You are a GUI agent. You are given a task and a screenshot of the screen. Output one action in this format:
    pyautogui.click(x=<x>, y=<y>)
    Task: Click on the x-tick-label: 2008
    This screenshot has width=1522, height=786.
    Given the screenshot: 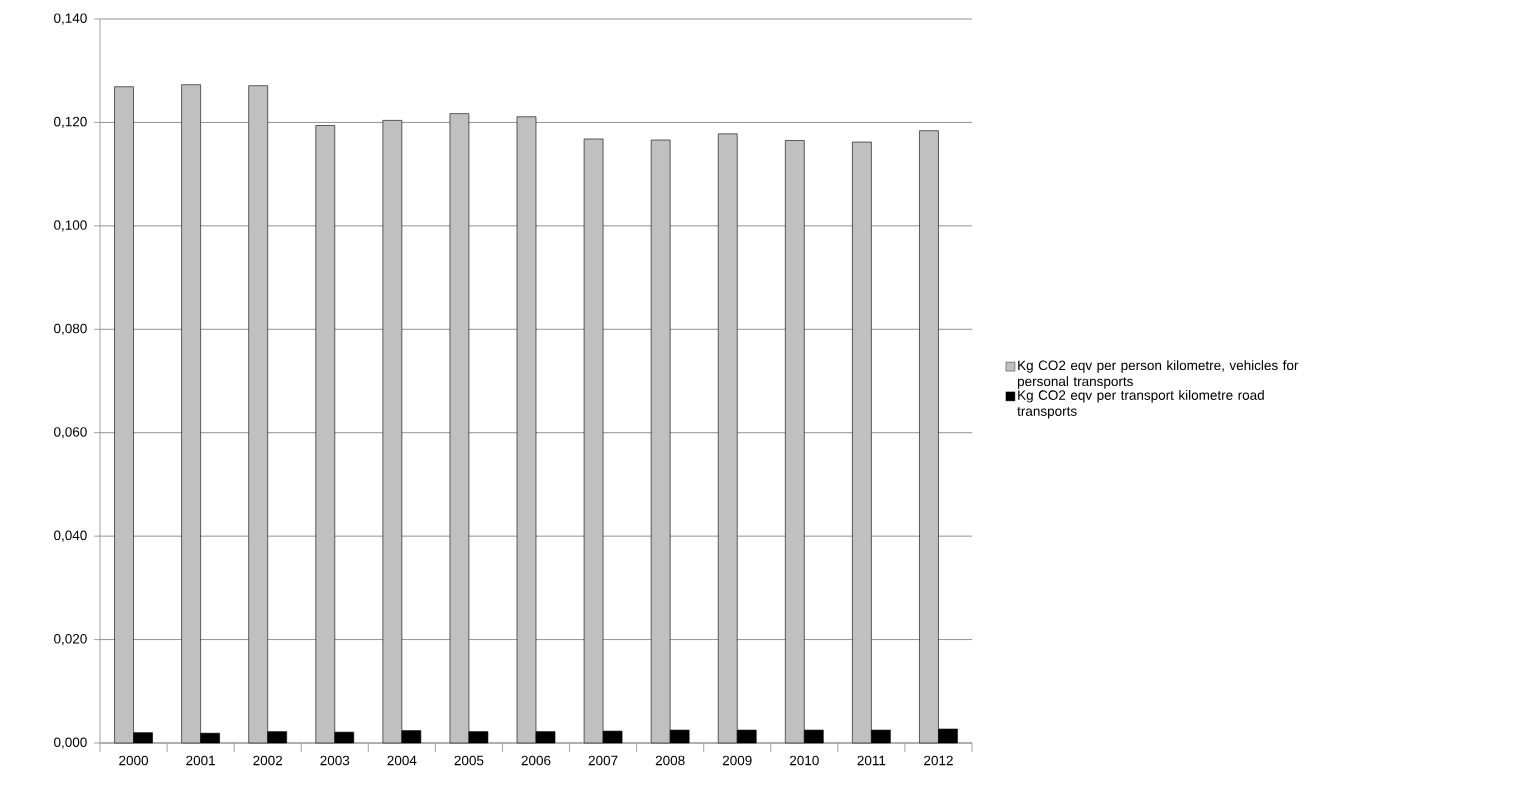 What is the action you would take?
    pyautogui.click(x=670, y=760)
    